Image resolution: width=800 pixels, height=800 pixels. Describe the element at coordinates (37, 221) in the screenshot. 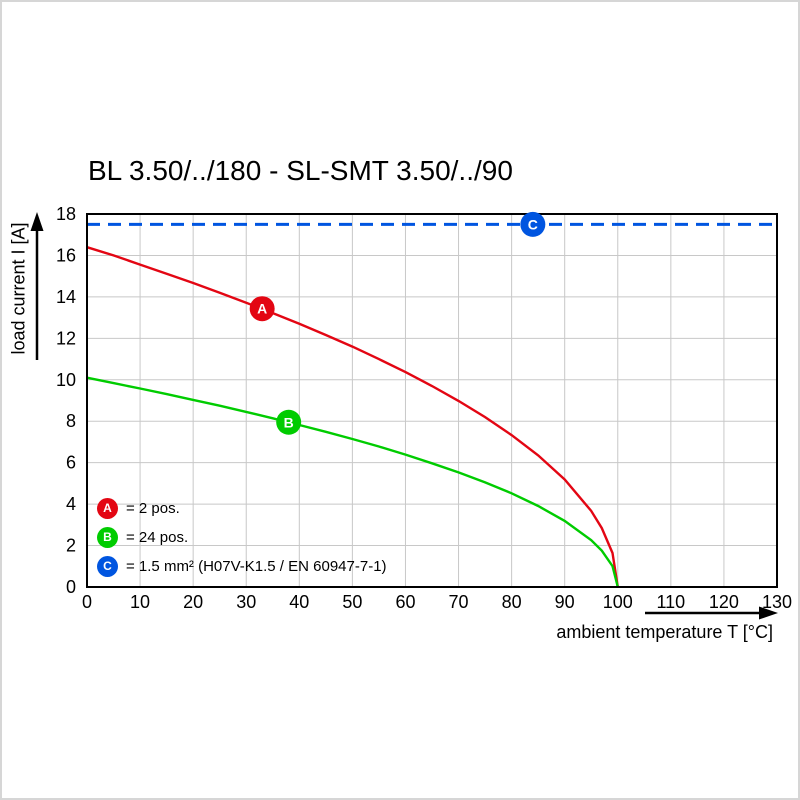

I see `y-axis-arrow-head` at that location.